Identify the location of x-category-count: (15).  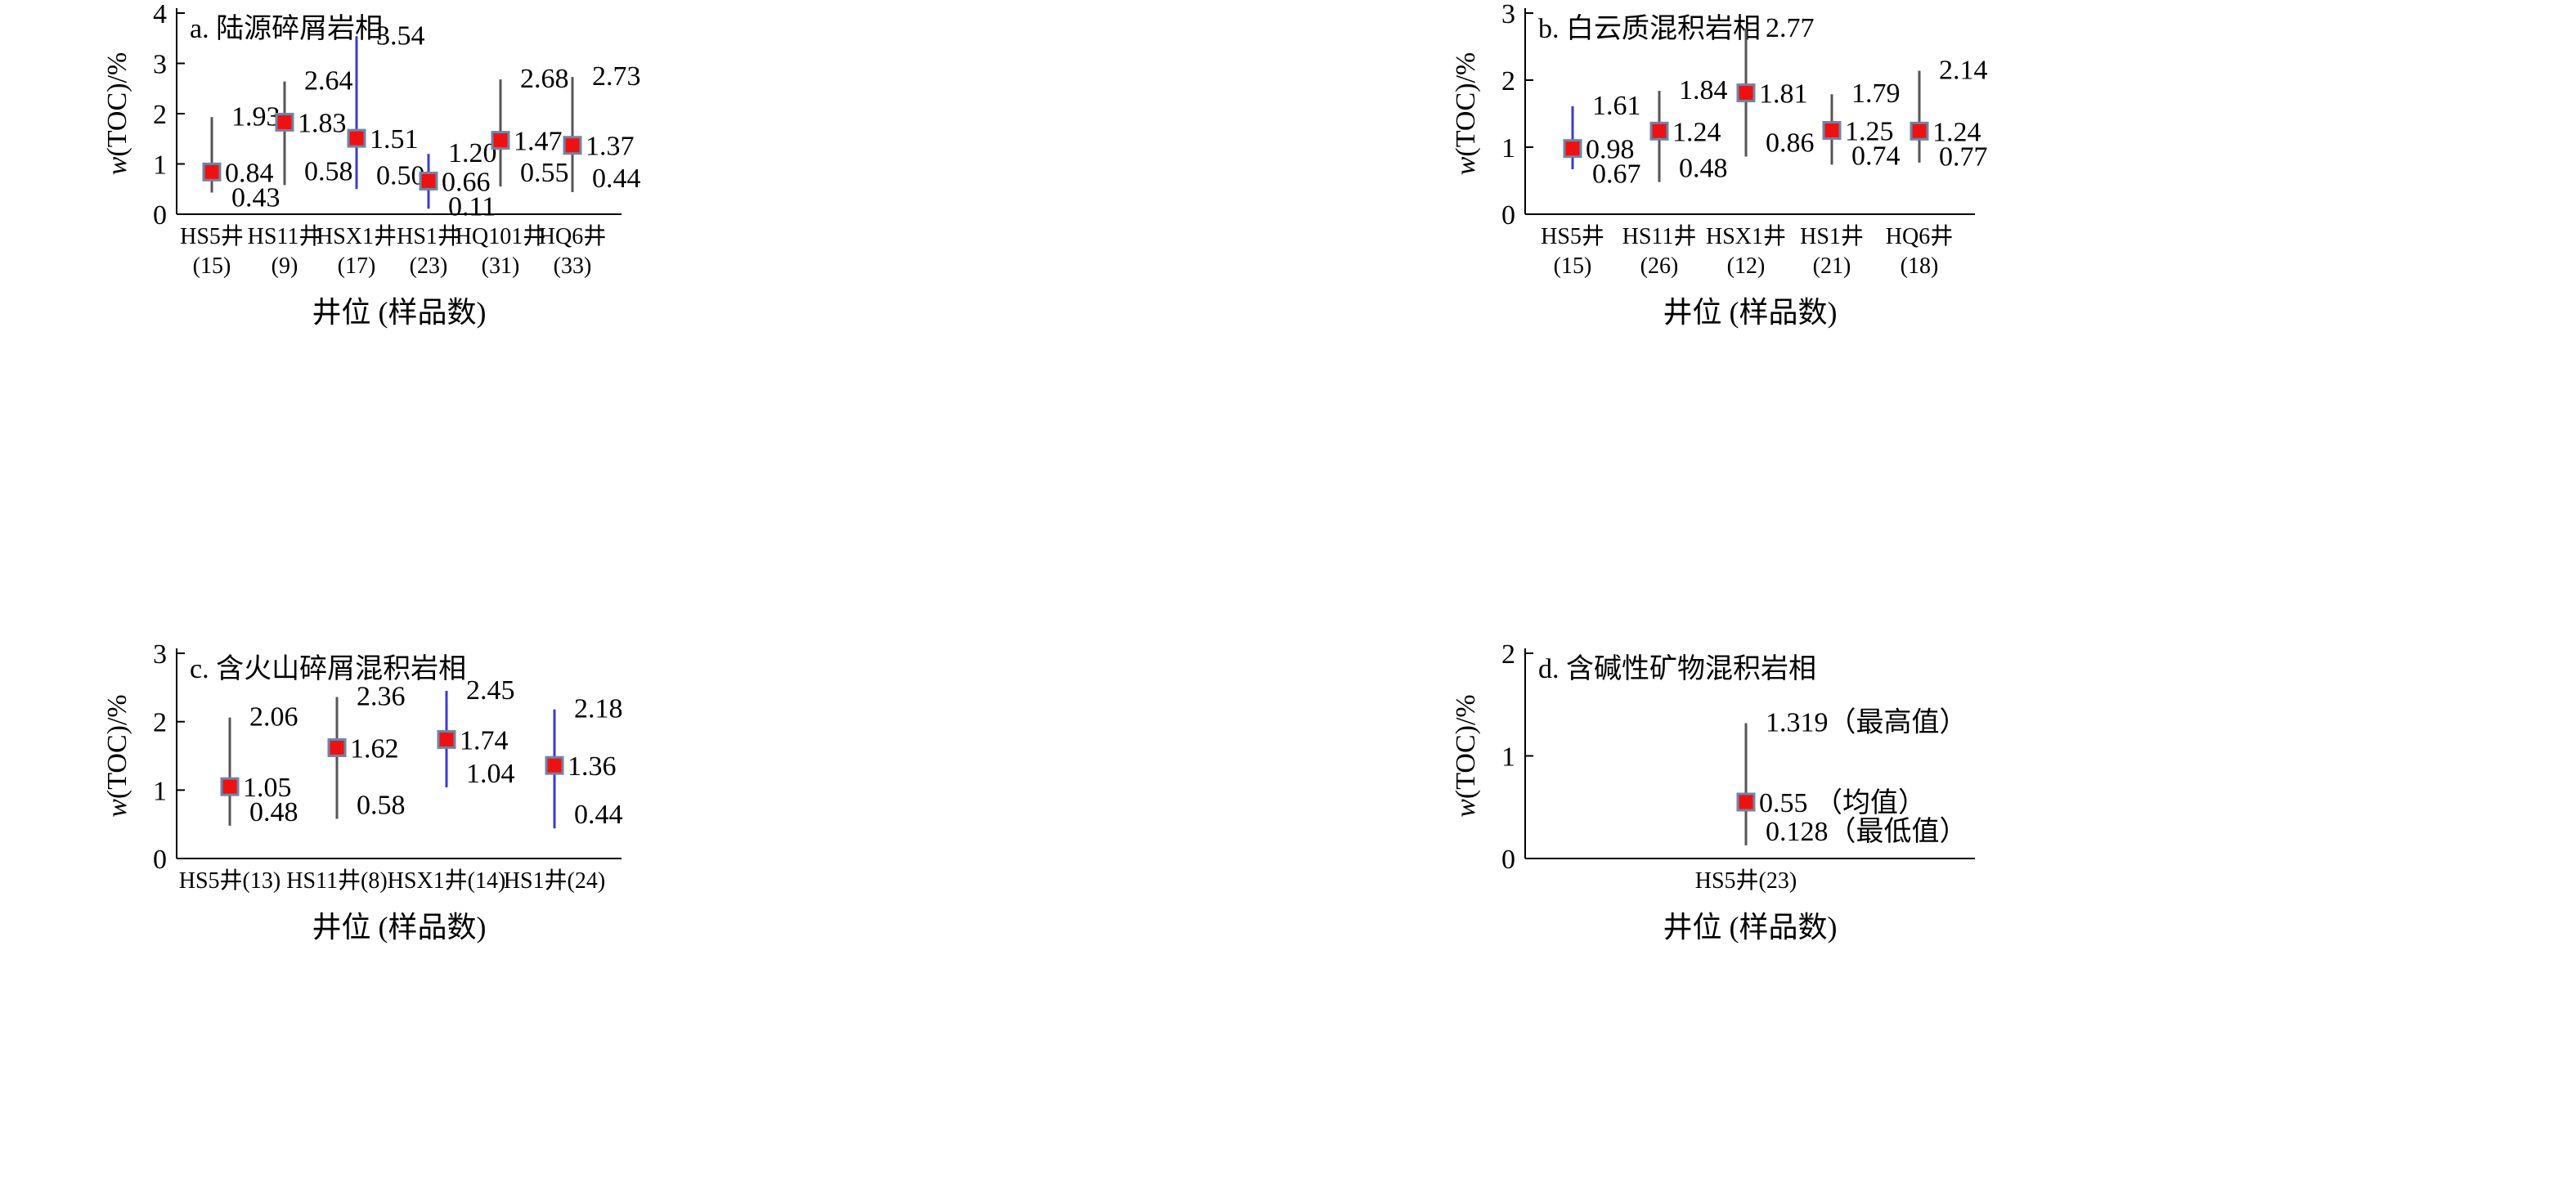
(1573, 266).